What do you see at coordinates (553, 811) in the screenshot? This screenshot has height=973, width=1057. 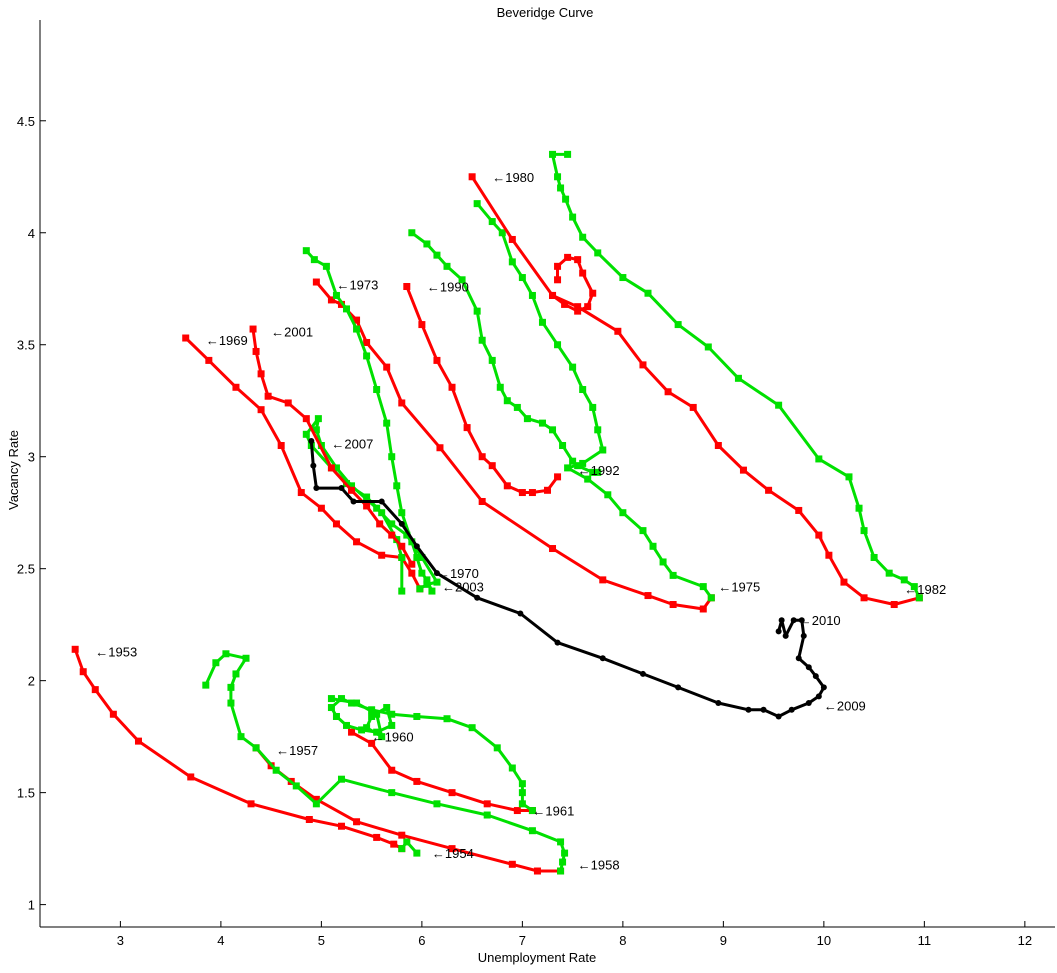 I see `year-annotation: ←1961` at bounding box center [553, 811].